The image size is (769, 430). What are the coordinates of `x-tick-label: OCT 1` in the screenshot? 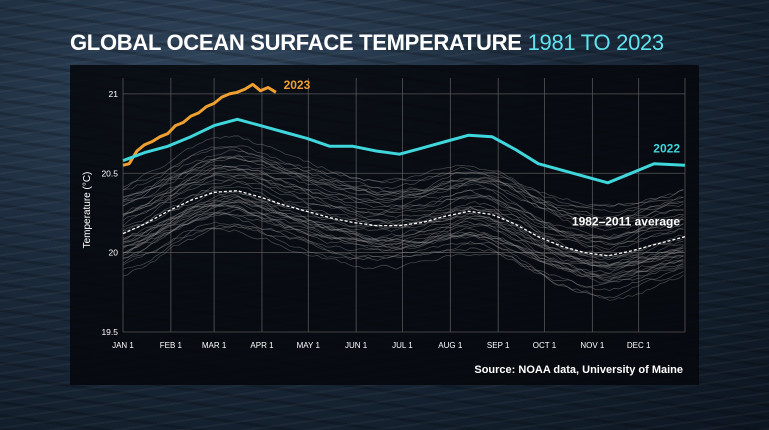 It's located at (545, 345).